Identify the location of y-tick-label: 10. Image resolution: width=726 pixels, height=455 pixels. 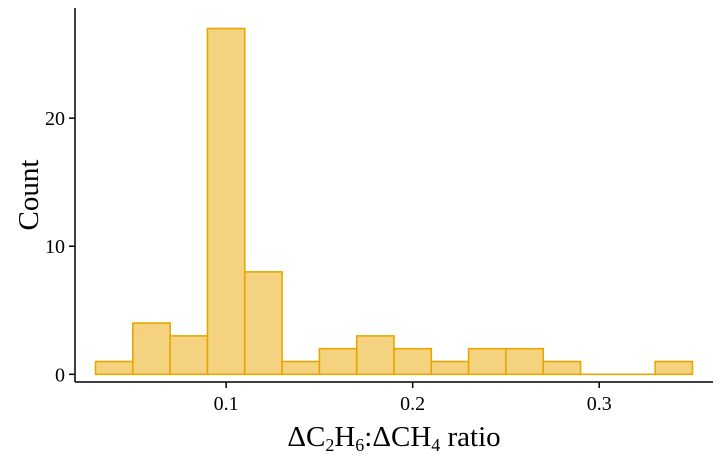
(55, 247).